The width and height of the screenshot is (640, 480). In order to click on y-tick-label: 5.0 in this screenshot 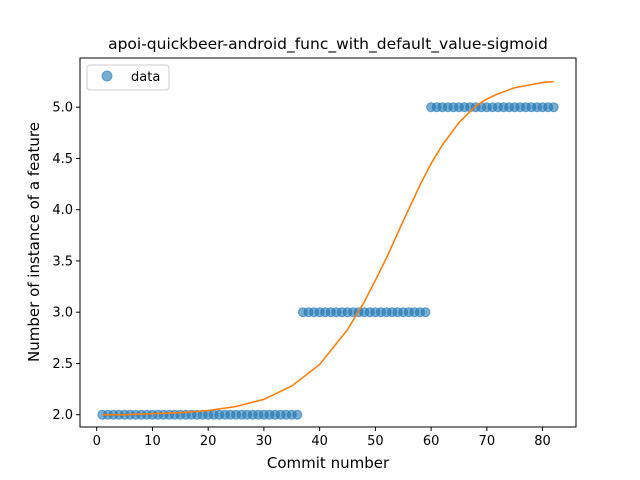, I will do `click(62, 108)`.